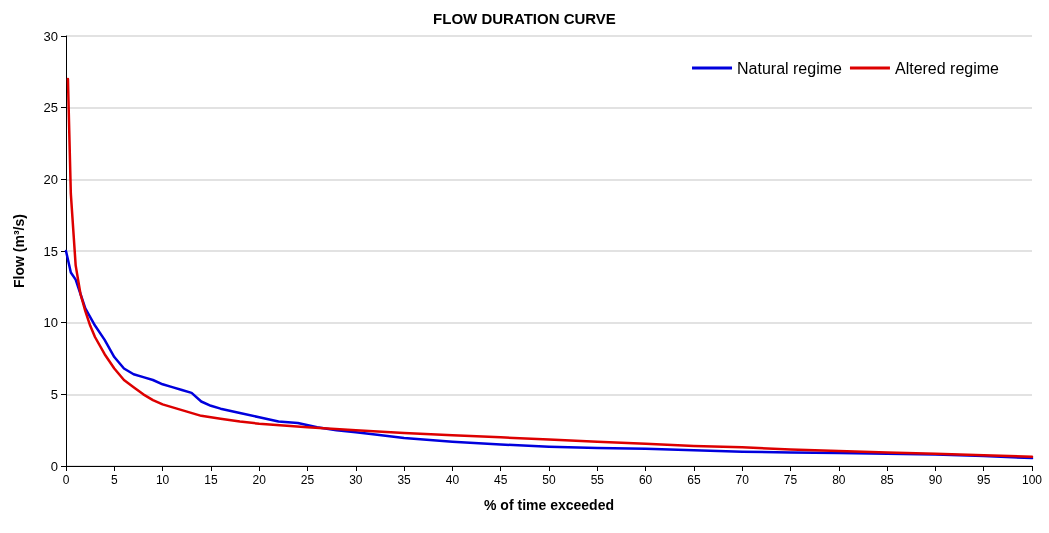  I want to click on y-tick-label: 20, so click(50, 179).